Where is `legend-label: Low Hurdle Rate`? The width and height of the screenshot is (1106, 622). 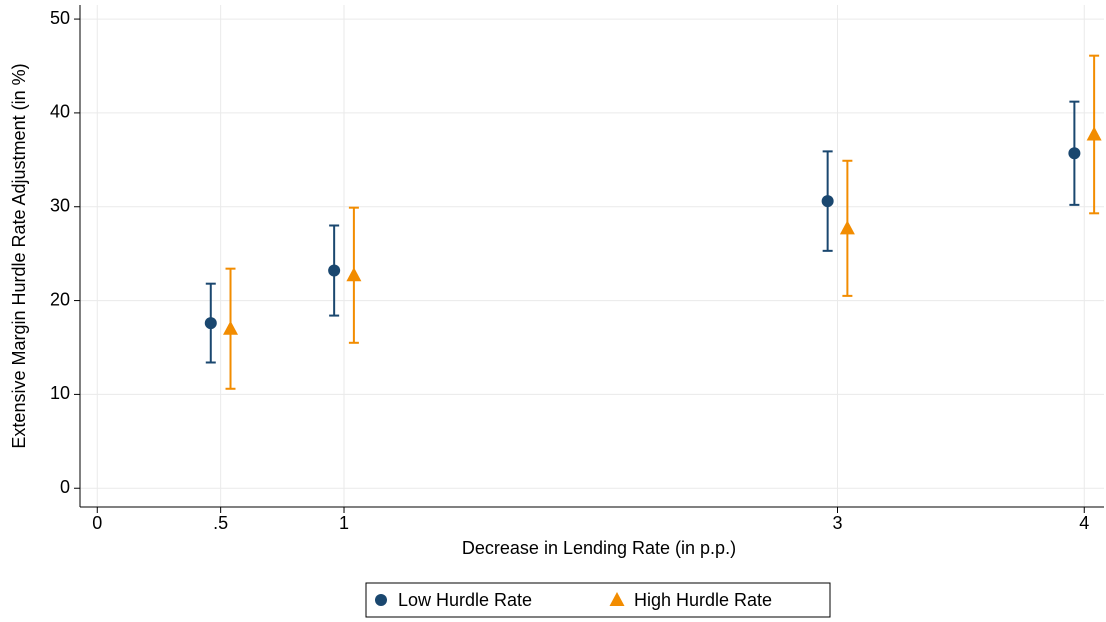 legend-label: Low Hurdle Rate is located at coordinates (465, 600).